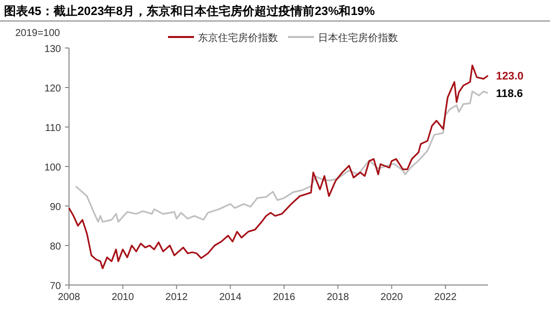  I want to click on legend-label: 东京住宅房价指数, so click(238, 38).